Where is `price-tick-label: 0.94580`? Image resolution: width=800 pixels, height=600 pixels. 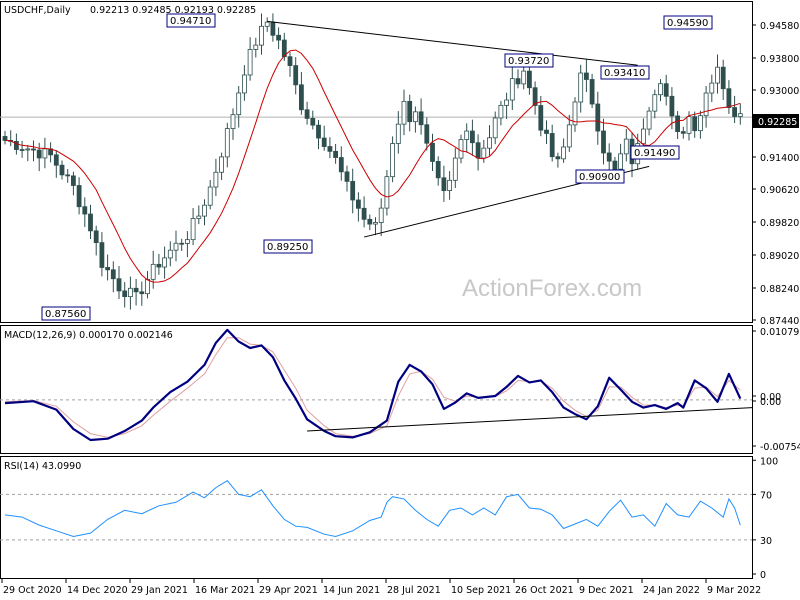
price-tick-label: 0.94580 is located at coordinates (779, 26).